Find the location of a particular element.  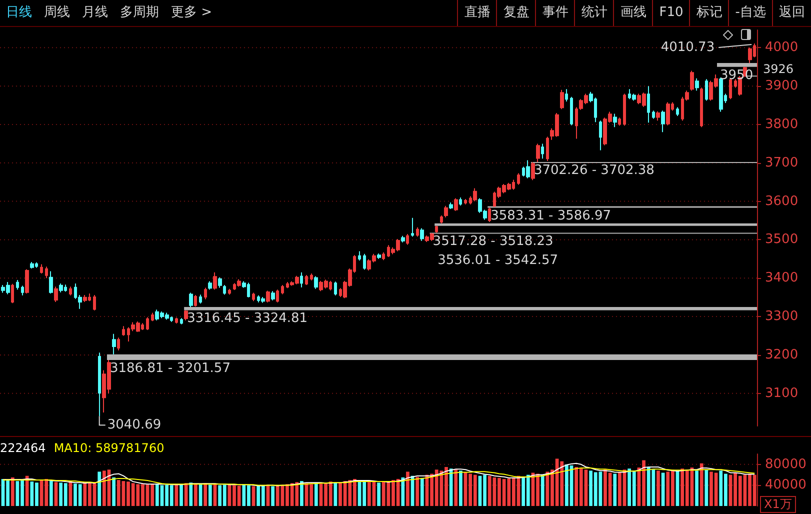

text: F10 is located at coordinates (671, 13).